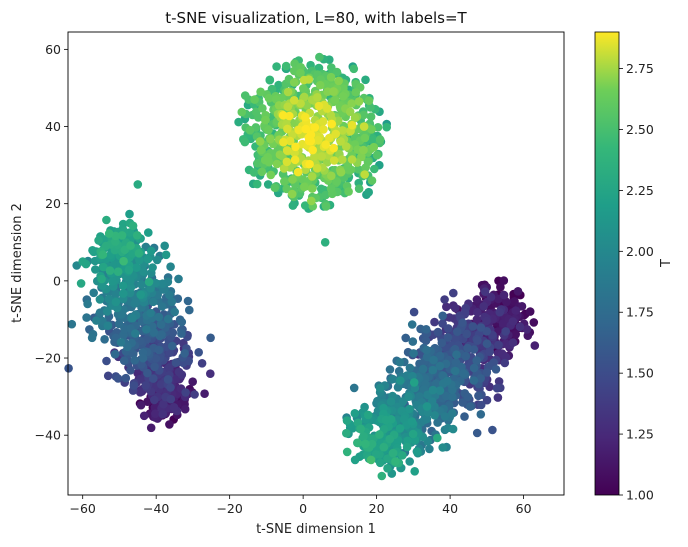 Image resolution: width=688 pixels, height=547 pixels. I want to click on x-tick-label: 20, so click(377, 508).